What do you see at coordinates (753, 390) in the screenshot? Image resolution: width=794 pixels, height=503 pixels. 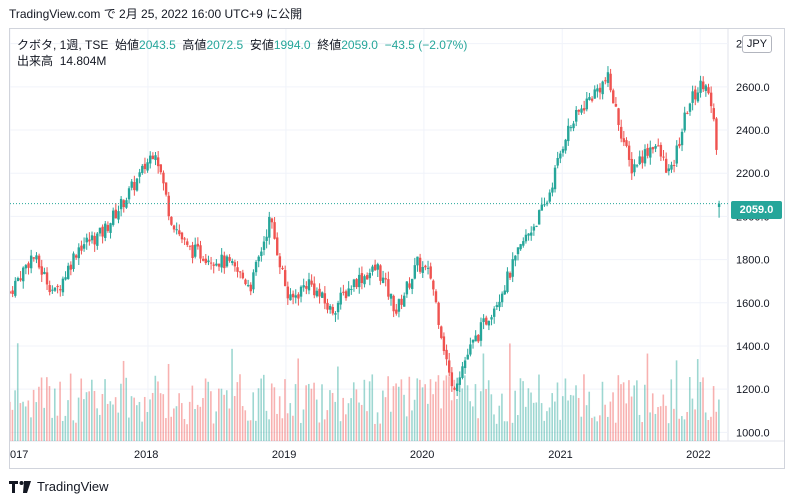 I see `y-tick-label: 1200.0` at bounding box center [753, 390].